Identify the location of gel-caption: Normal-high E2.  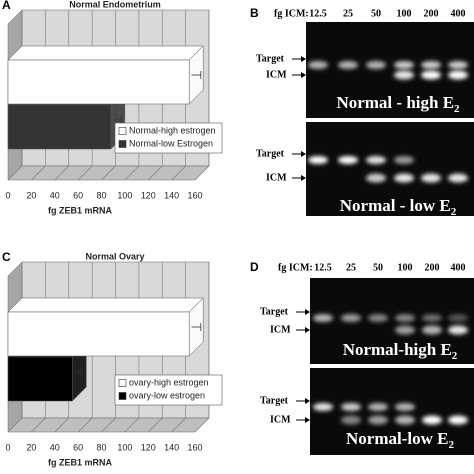
(400, 351).